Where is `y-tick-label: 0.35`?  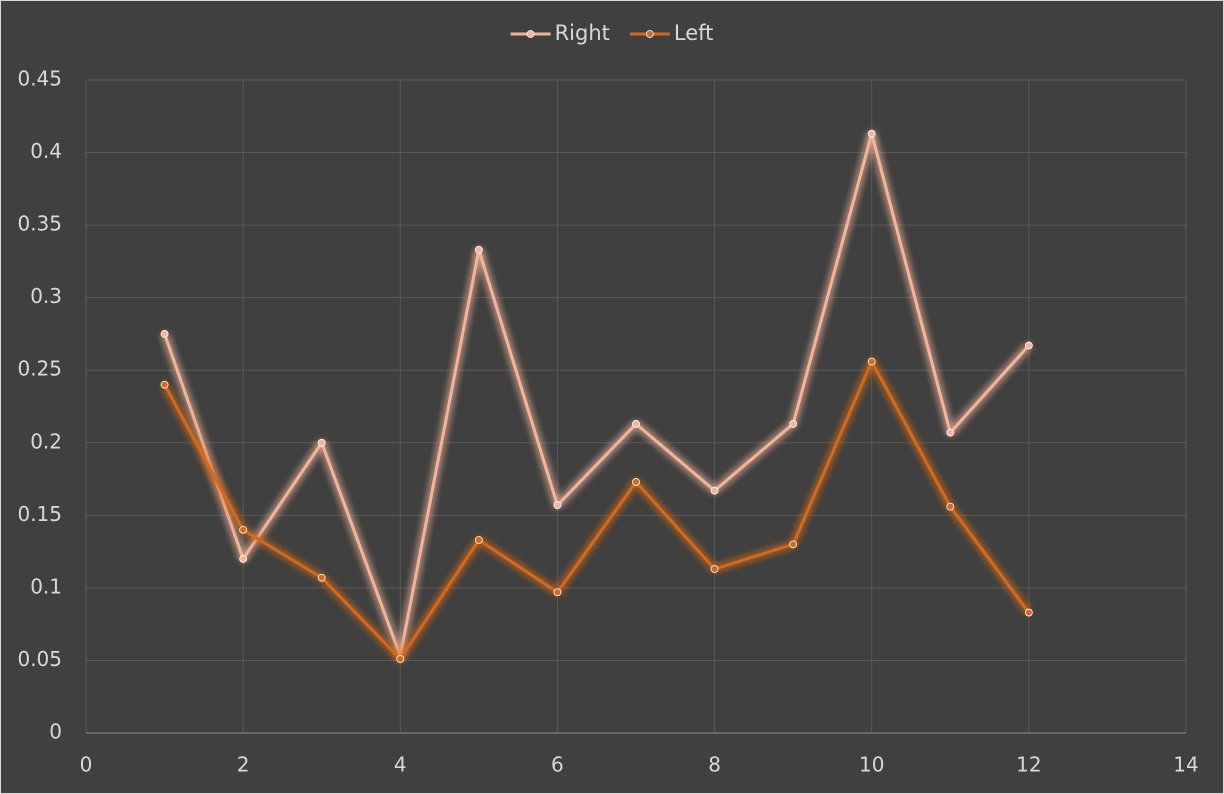
y-tick-label: 0.35 is located at coordinates (39, 224).